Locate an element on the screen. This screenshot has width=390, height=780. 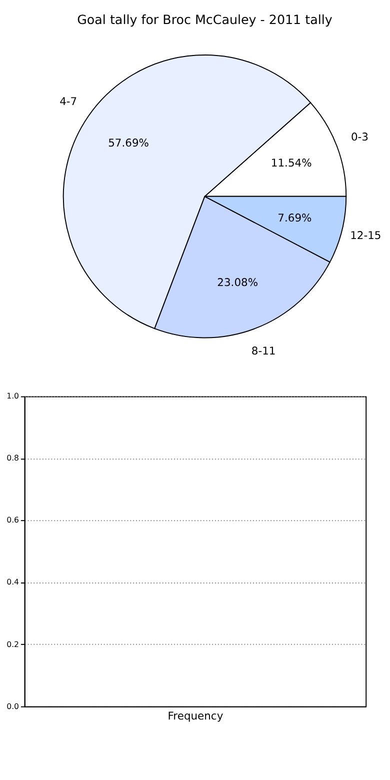
y-tick-label: 0.0 is located at coordinates (13, 706).